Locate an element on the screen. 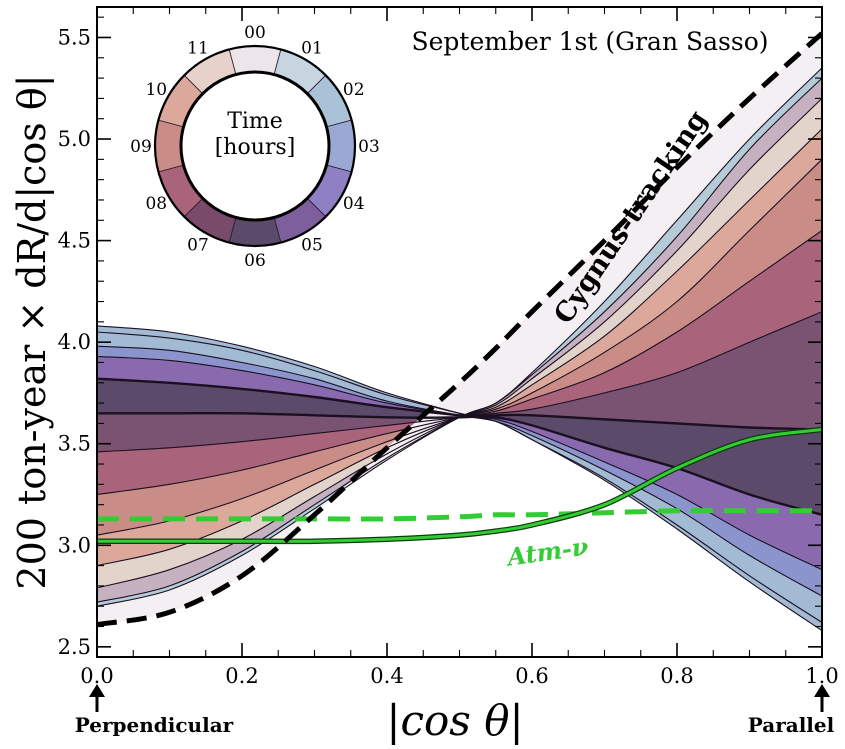 The width and height of the screenshot is (845, 749). atm-nu-line is located at coordinates (459, 485).